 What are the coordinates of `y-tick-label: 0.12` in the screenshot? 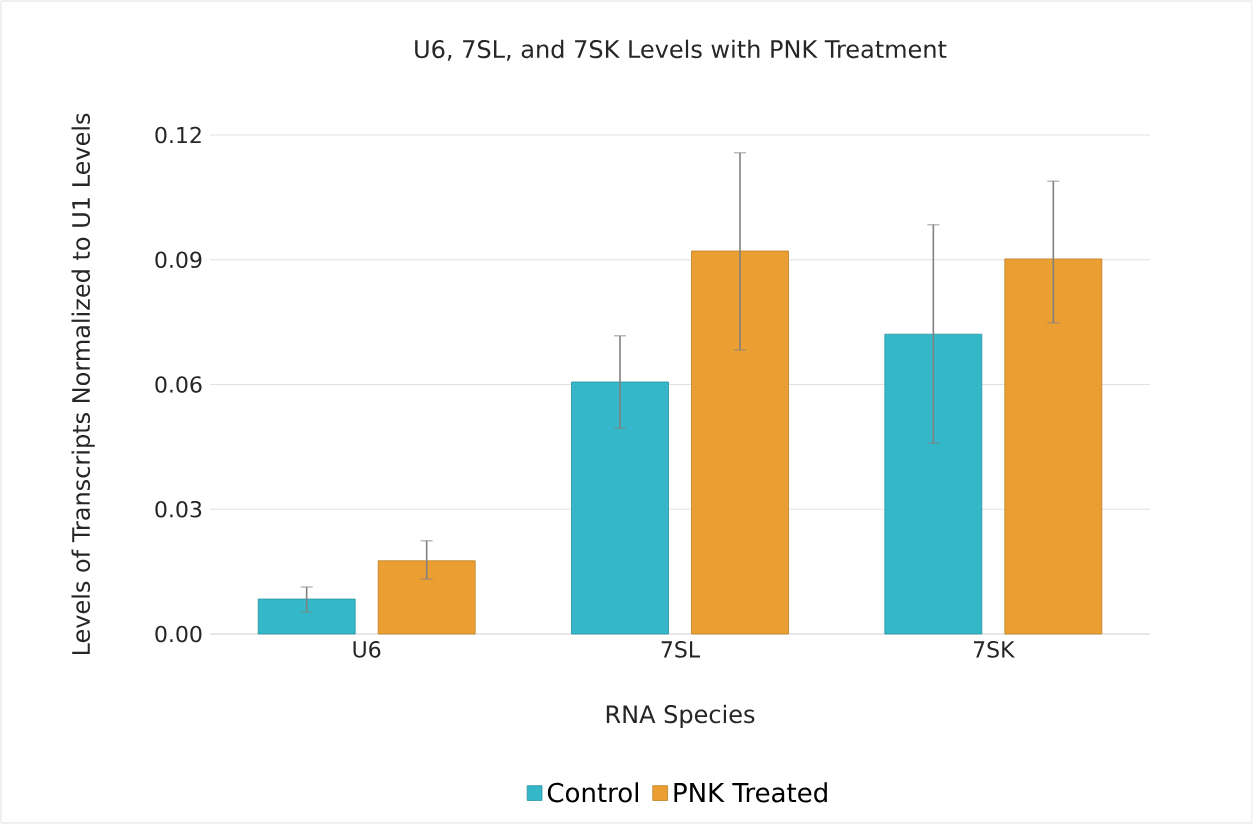 It's located at (178, 135).